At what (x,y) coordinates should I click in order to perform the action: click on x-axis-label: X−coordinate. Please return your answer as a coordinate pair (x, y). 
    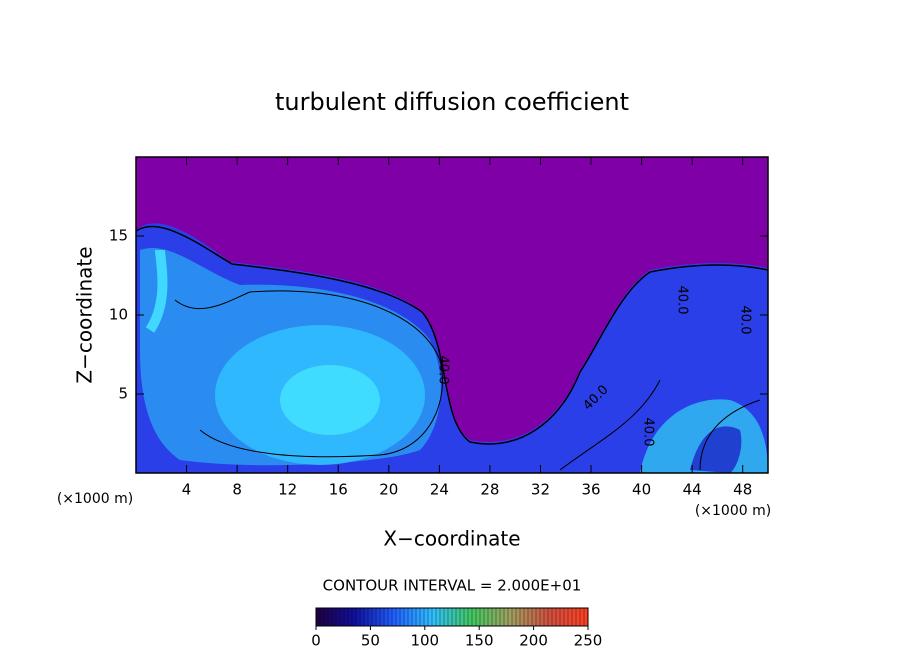
    Looking at the image, I should click on (451, 539).